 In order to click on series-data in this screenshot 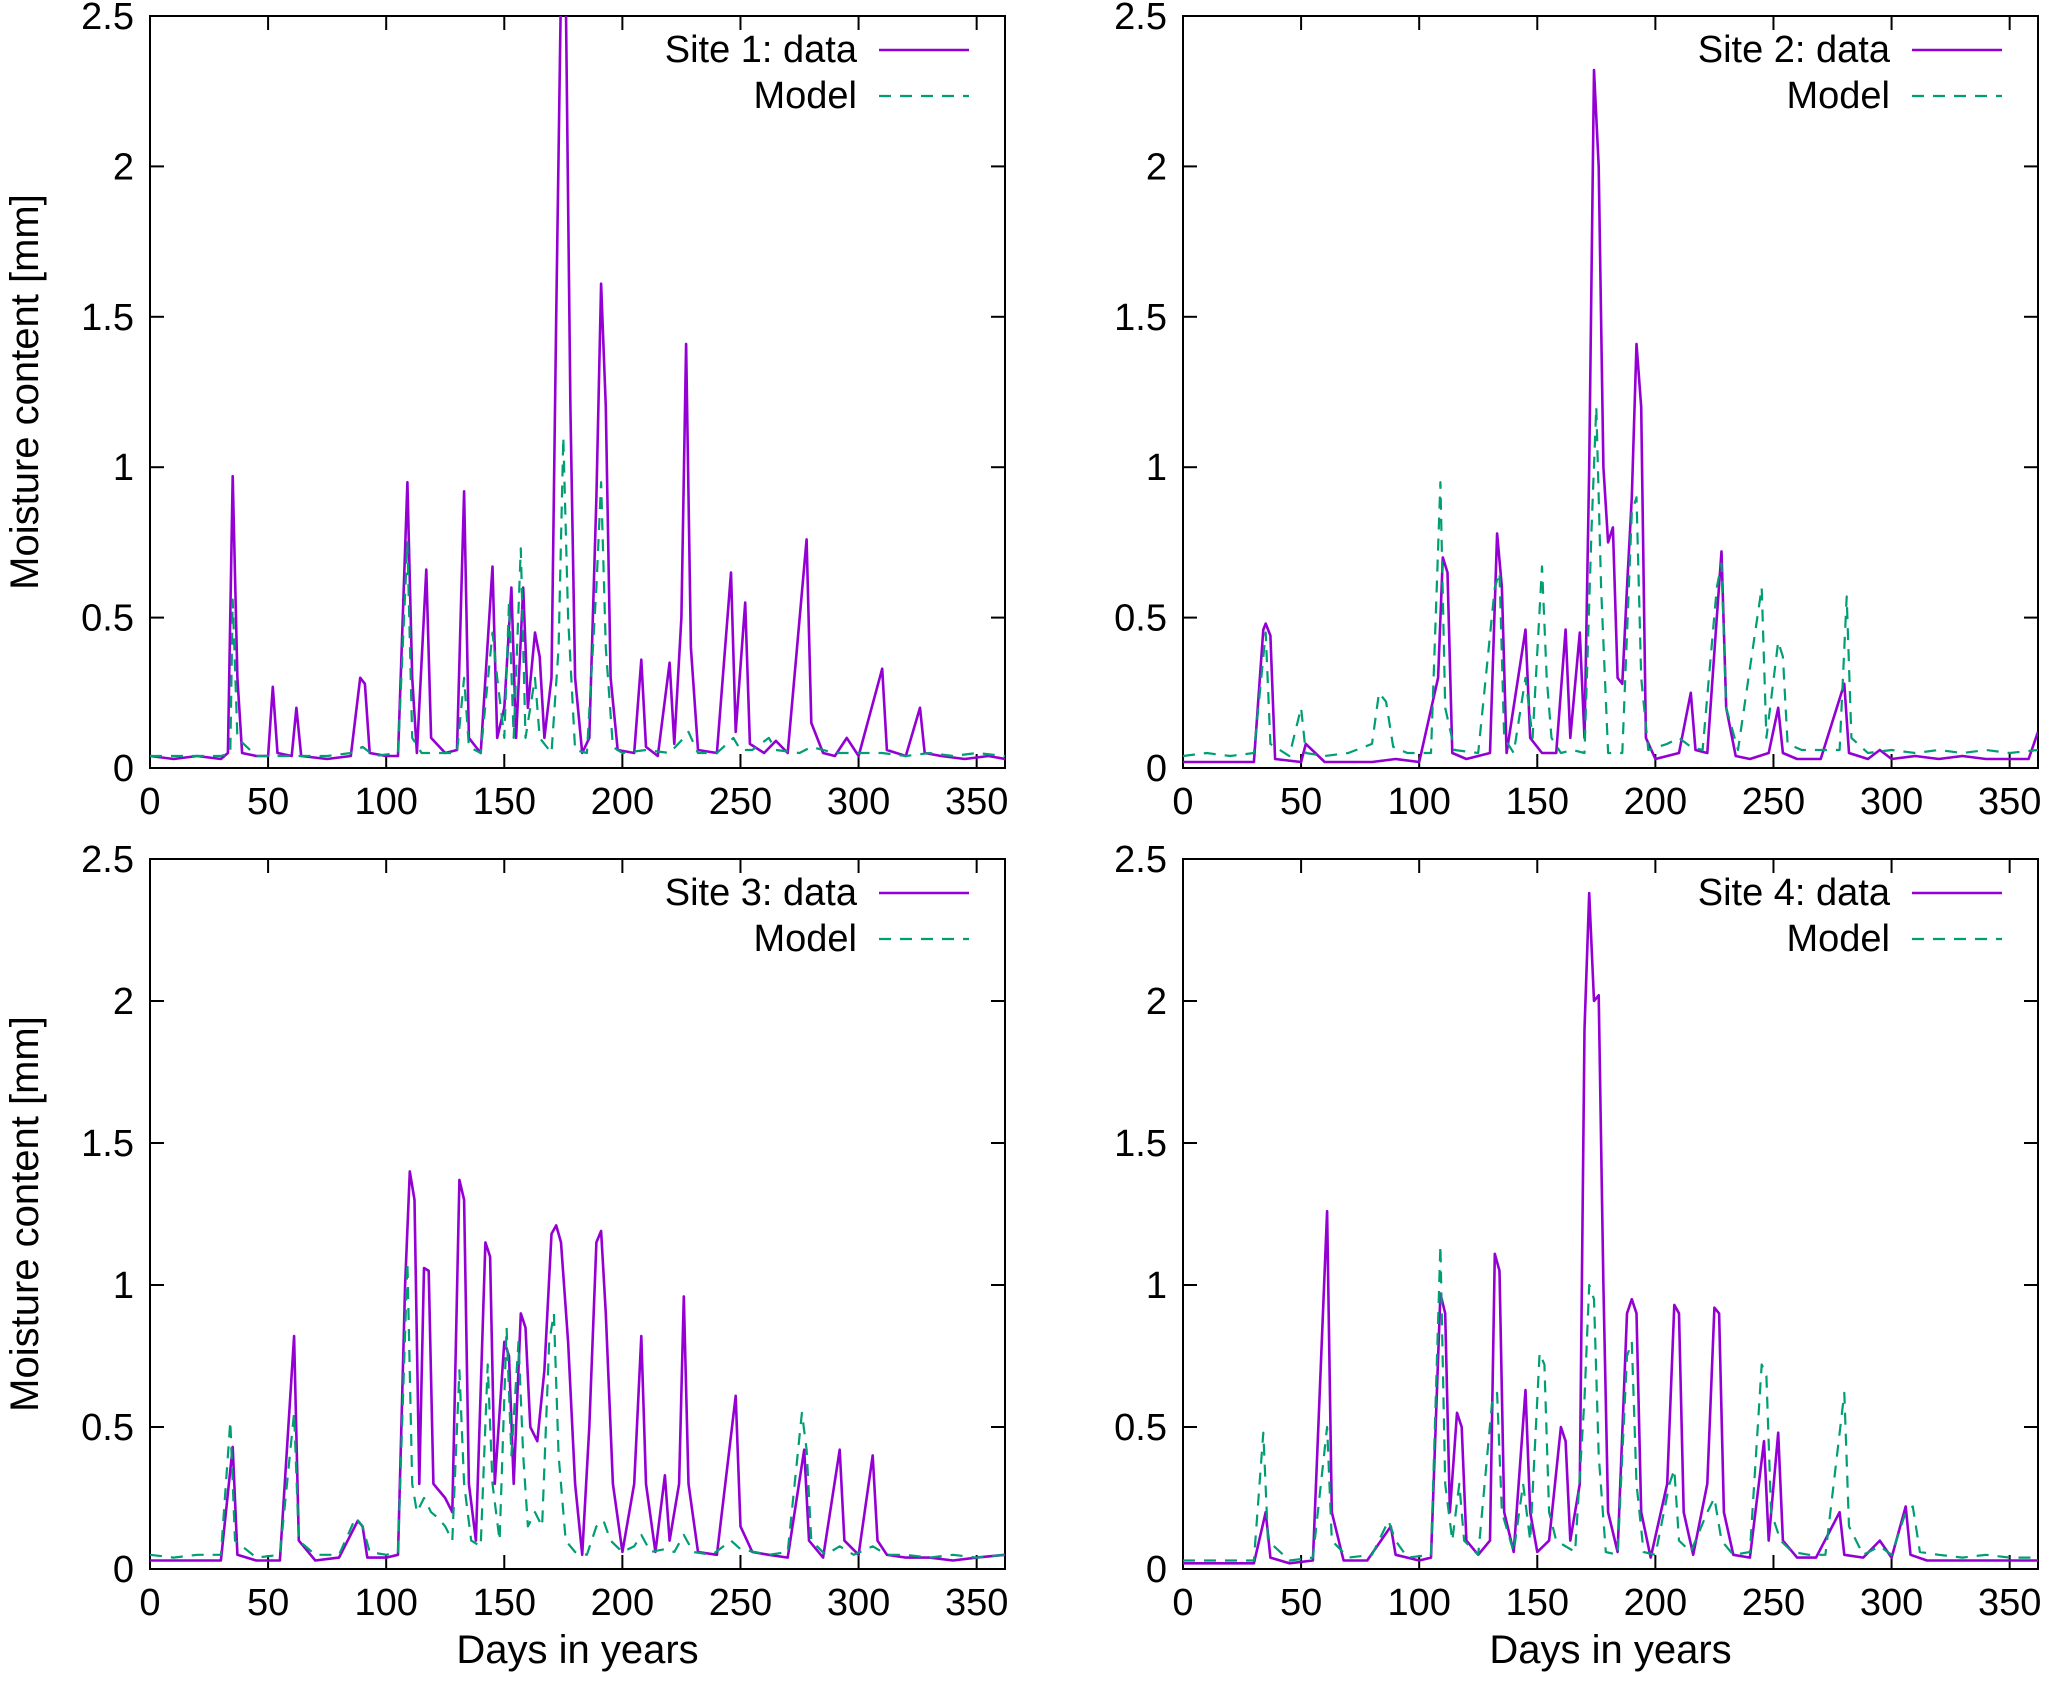, I will do `click(577, 1366)`.